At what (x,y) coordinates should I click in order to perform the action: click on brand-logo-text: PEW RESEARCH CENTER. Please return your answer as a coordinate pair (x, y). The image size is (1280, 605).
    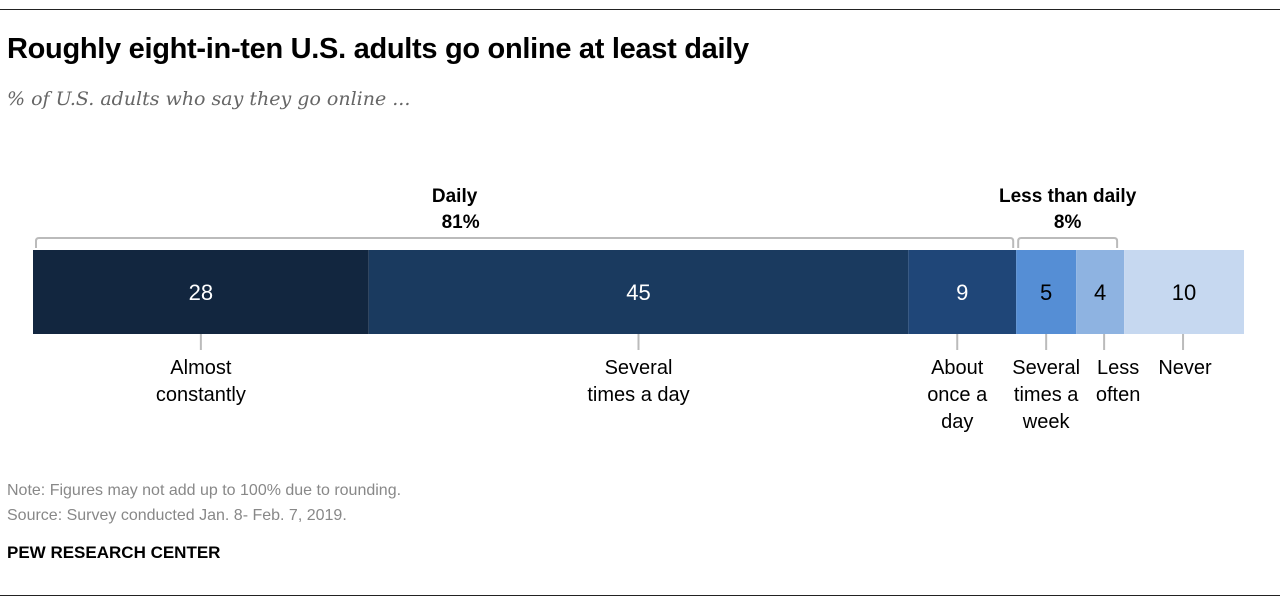
    Looking at the image, I should click on (114, 552).